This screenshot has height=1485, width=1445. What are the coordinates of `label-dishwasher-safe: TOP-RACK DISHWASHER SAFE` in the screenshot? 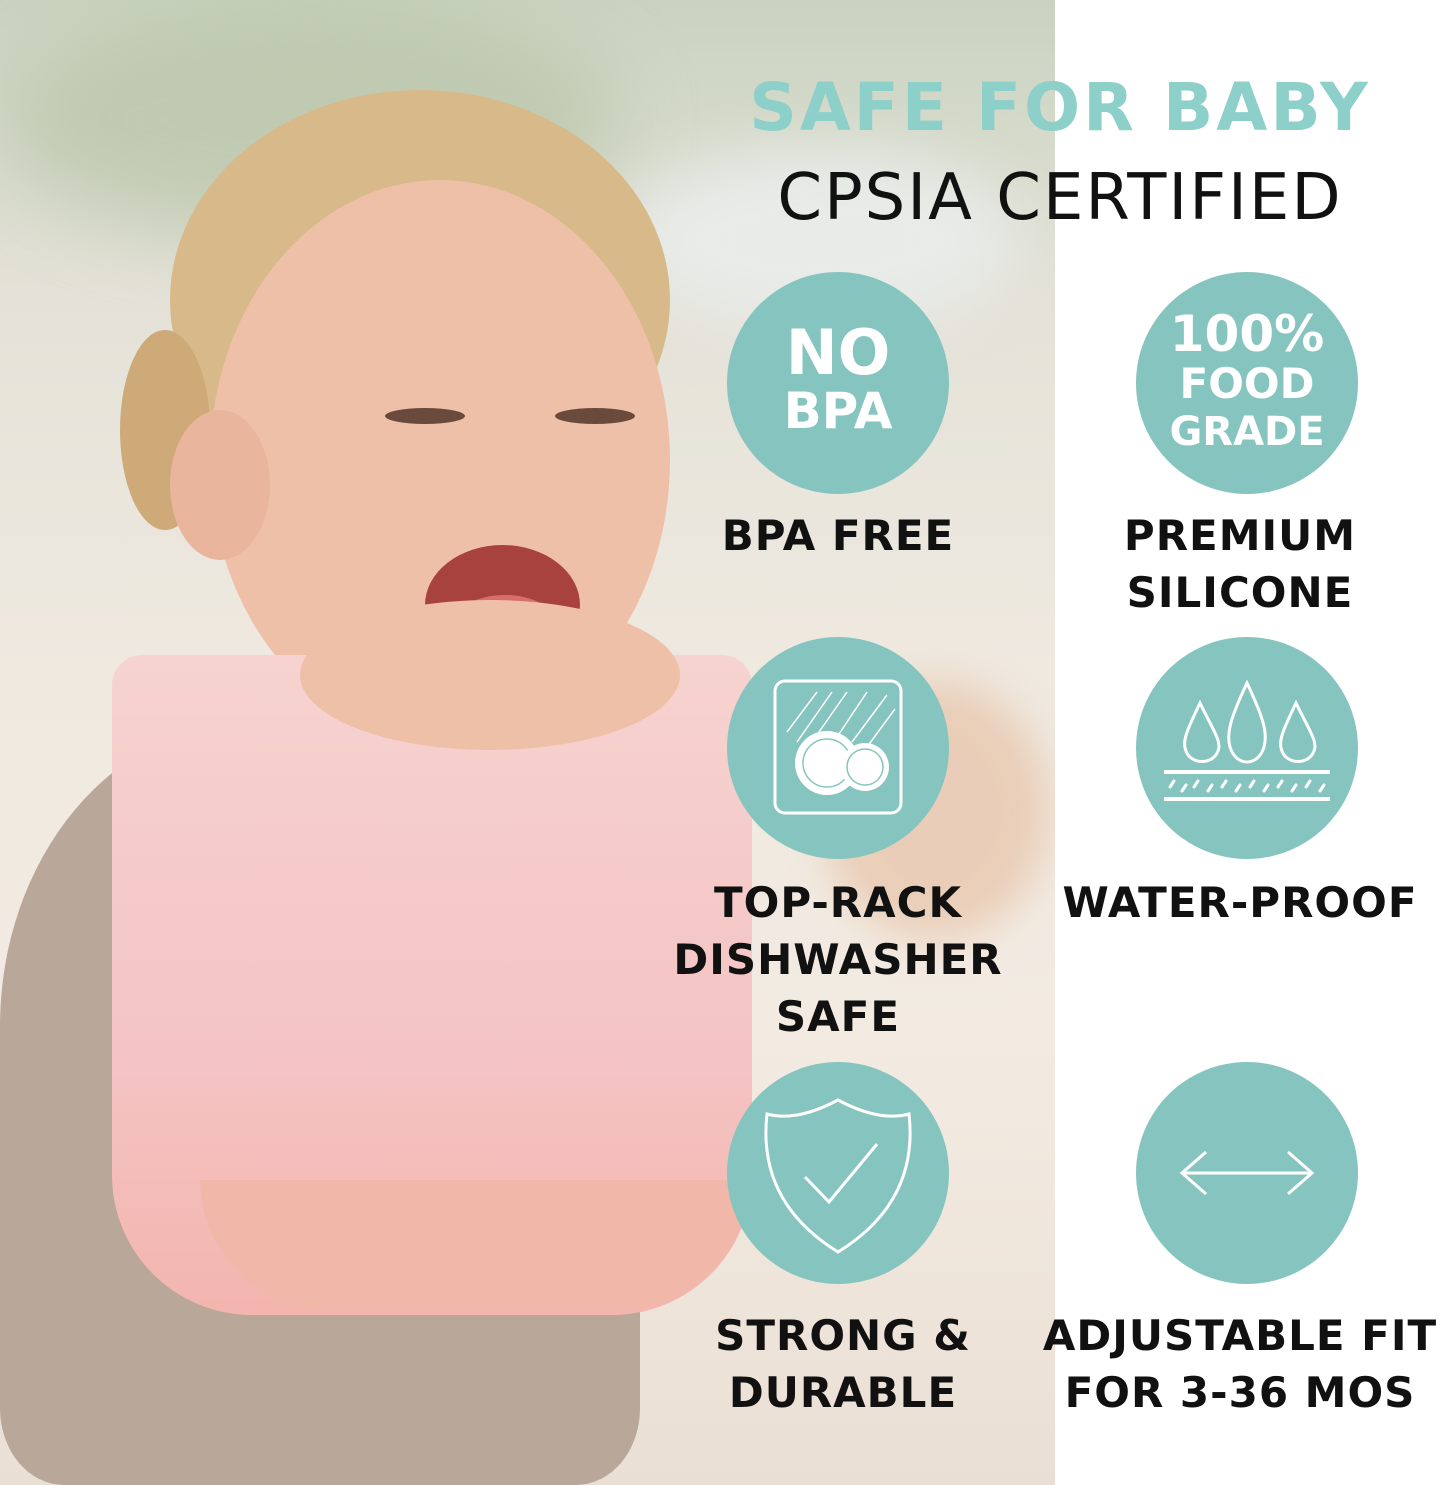 It's located at (838, 959).